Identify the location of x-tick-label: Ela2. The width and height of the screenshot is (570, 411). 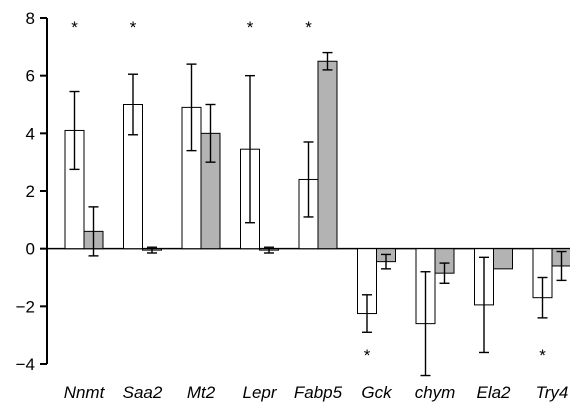
(493, 392).